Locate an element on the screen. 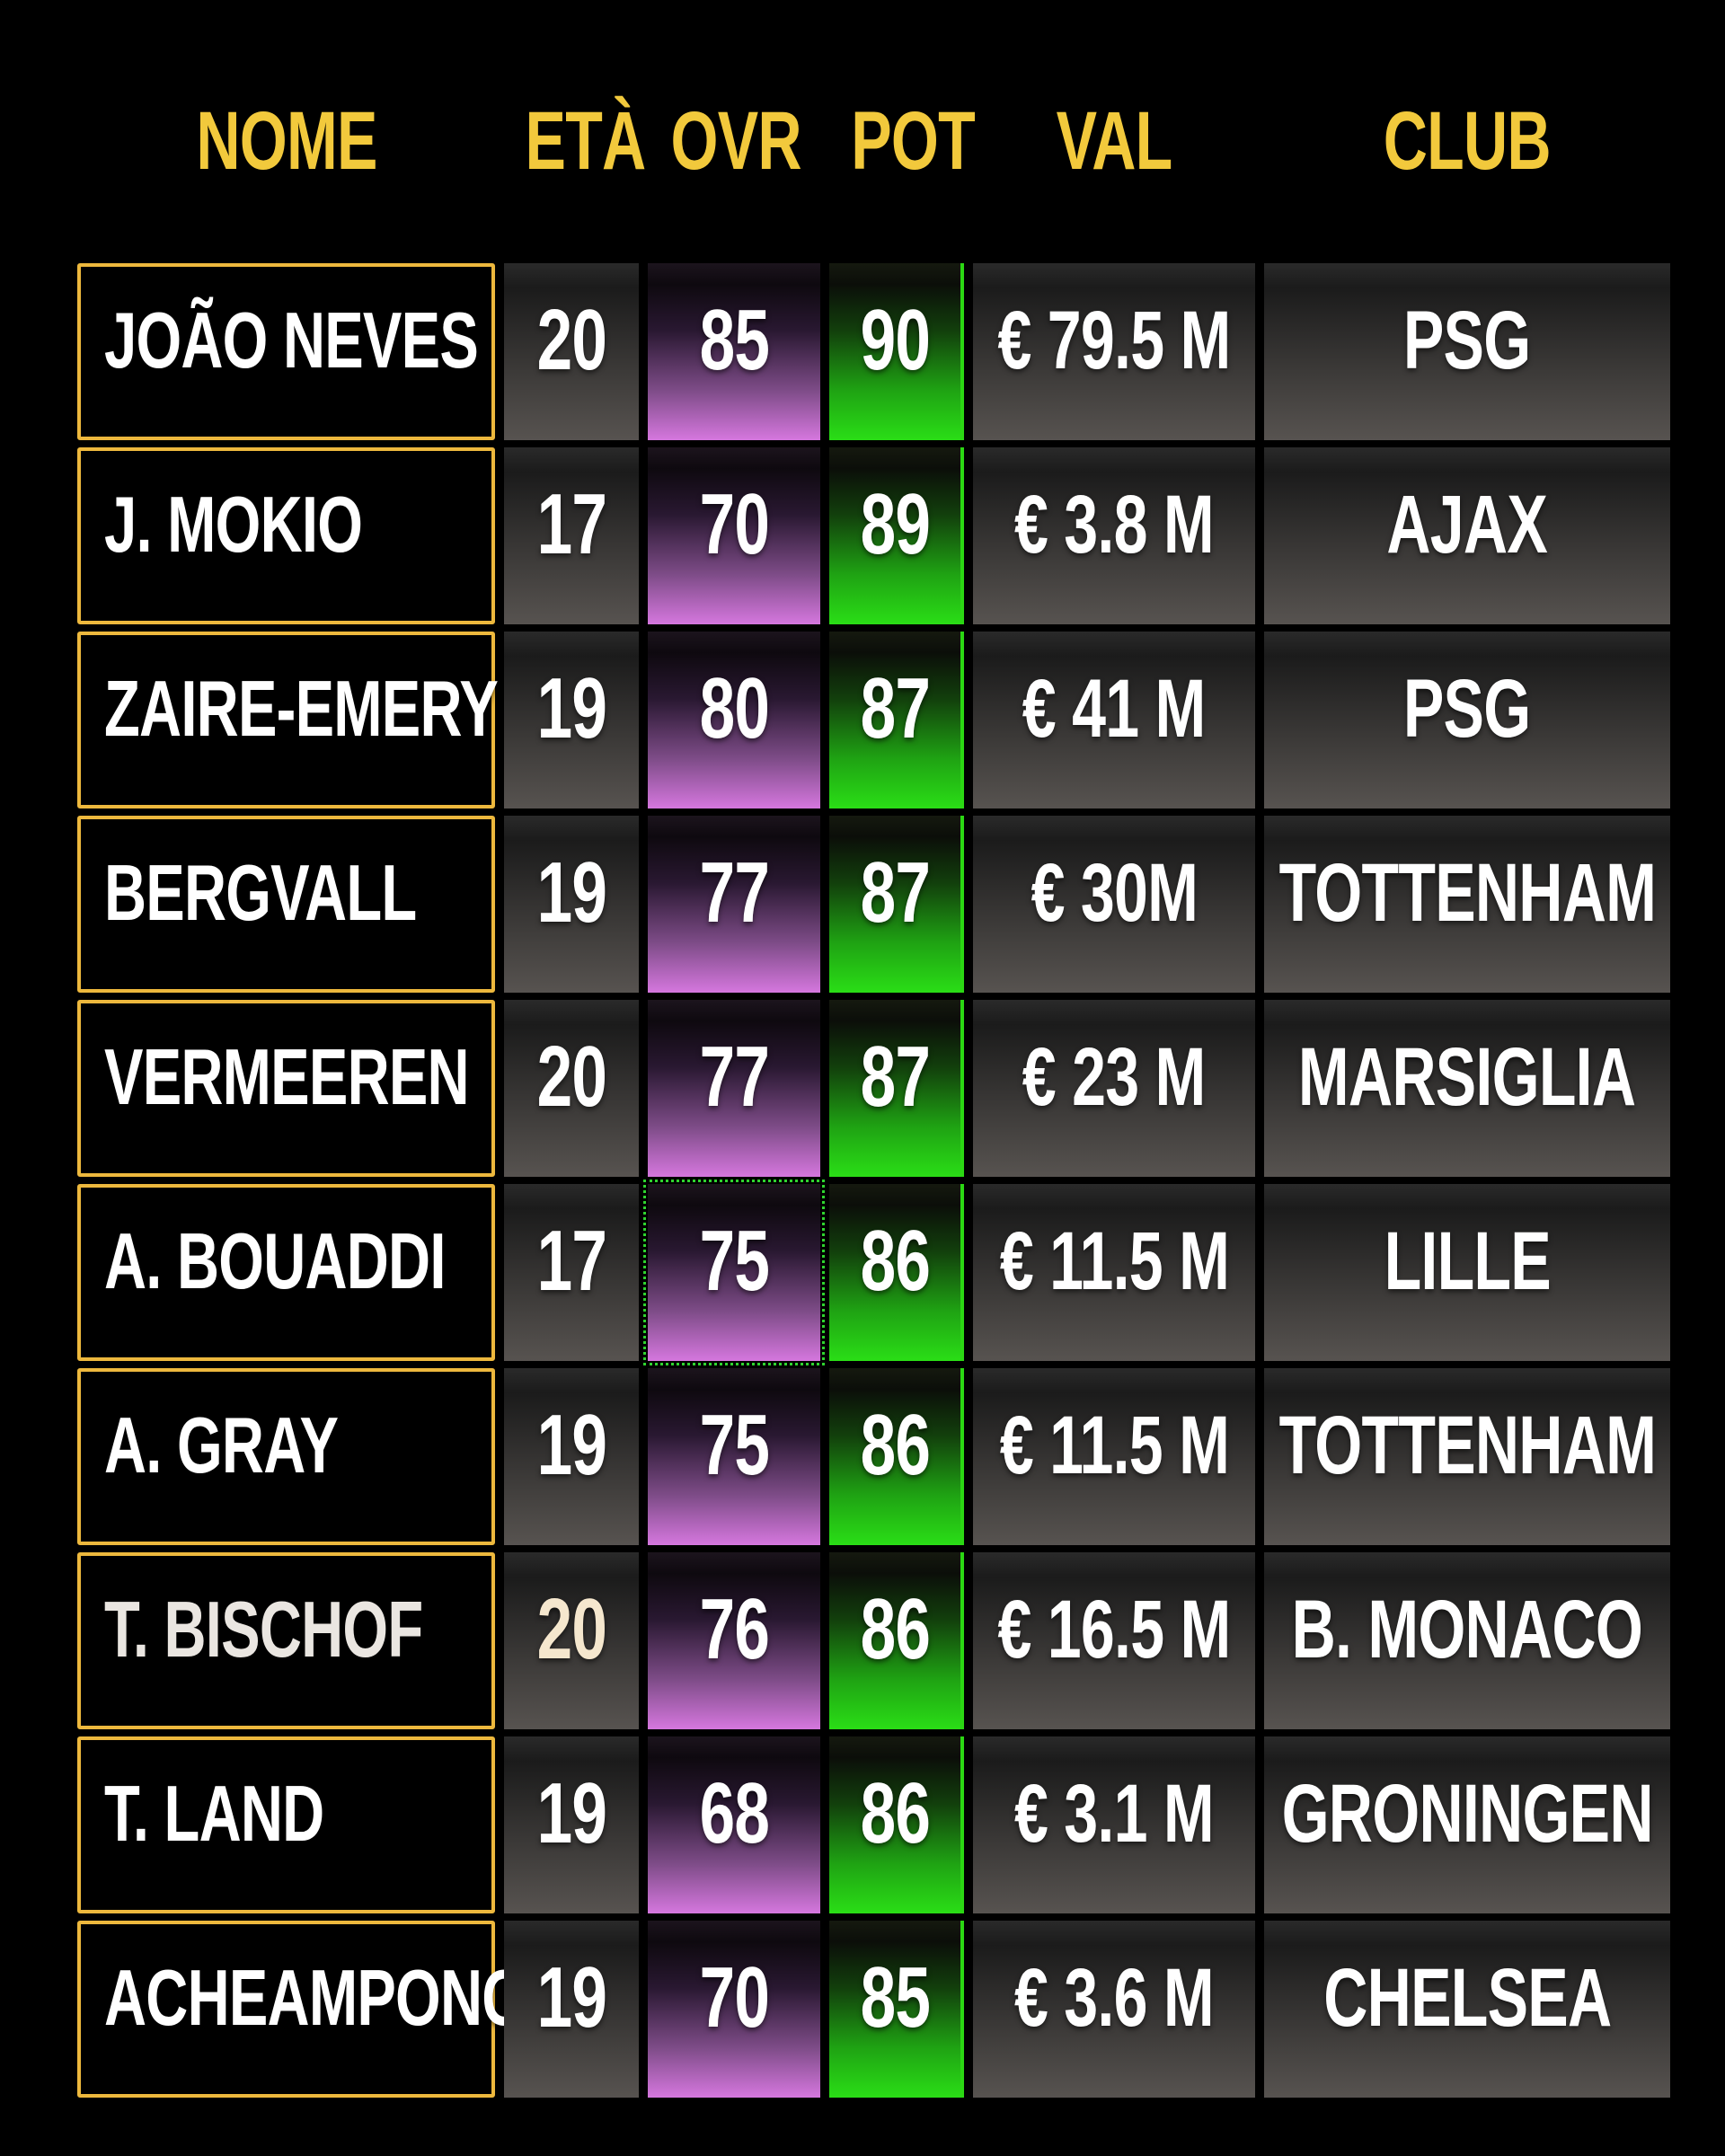  potential-rating-cell: 85 is located at coordinates (896, 2010).